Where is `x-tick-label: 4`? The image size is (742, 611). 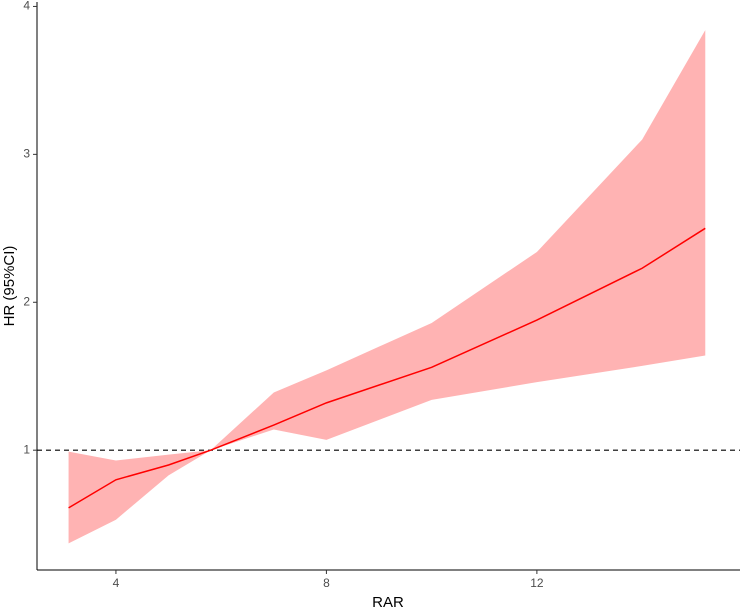 x-tick-label: 4 is located at coordinates (116, 583).